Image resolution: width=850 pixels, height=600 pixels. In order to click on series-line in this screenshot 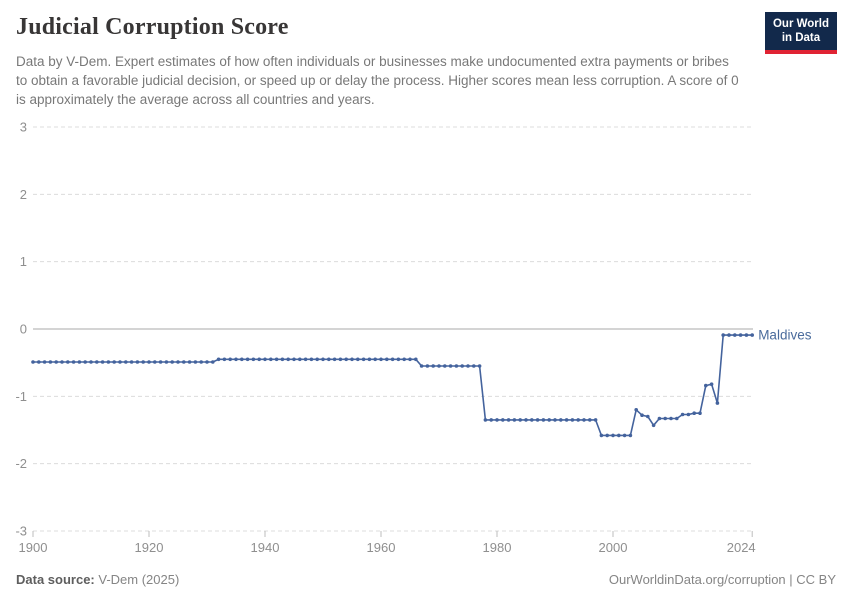, I will do `click(393, 385)`.